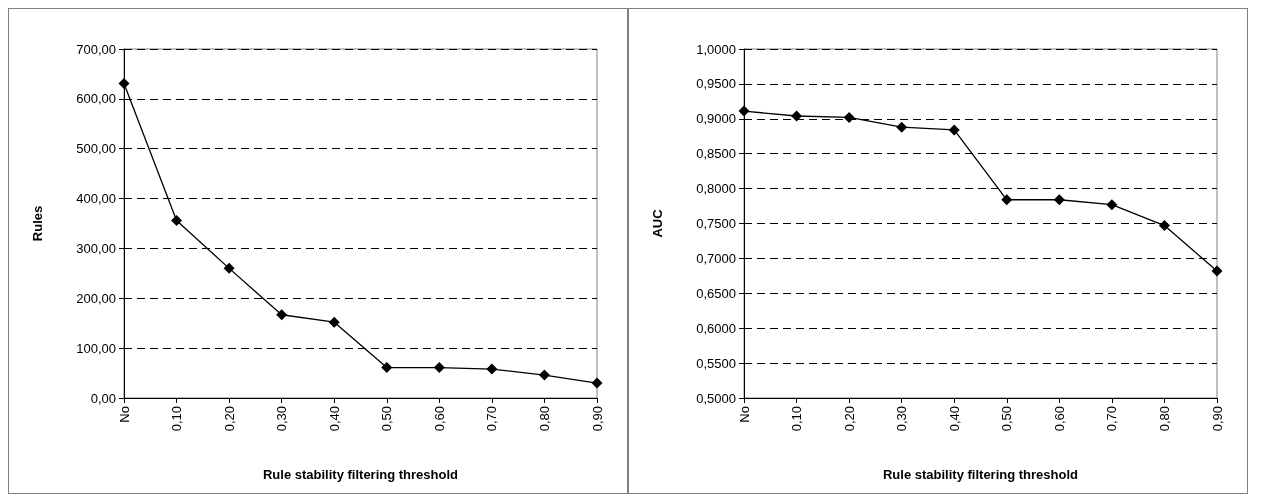  I want to click on y-axis-title: Rules, so click(37, 223).